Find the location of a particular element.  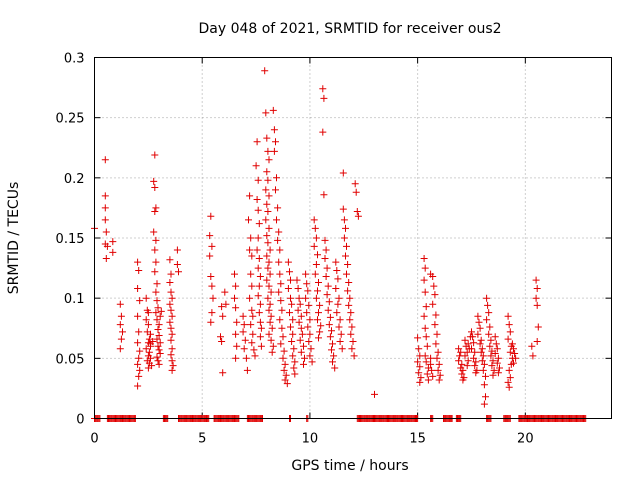

x-axis-label: GPS time / hours is located at coordinates (349, 466).